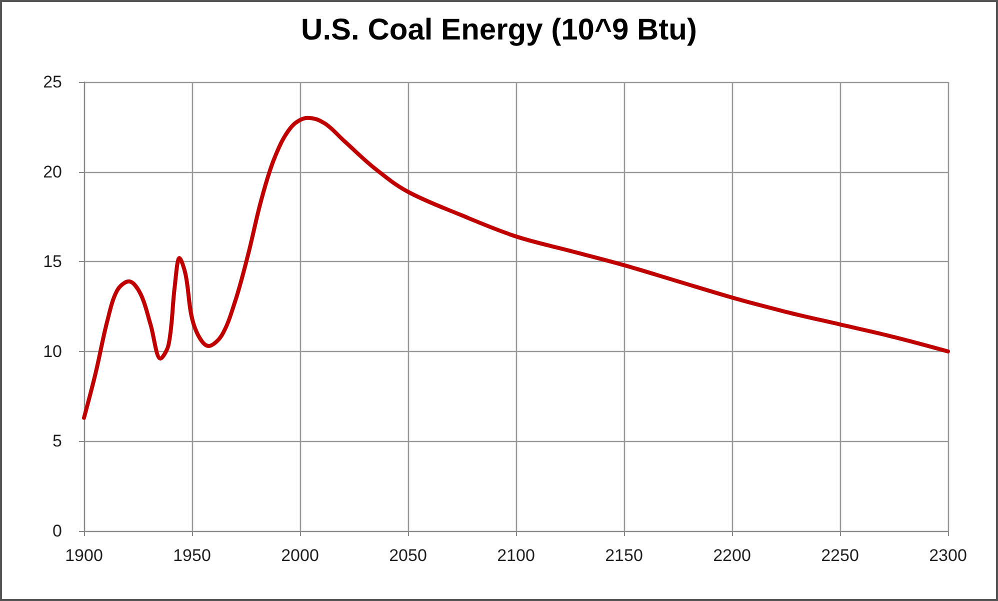 The width and height of the screenshot is (998, 601). What do you see at coordinates (52, 172) in the screenshot?
I see `y-tick-label: 20` at bounding box center [52, 172].